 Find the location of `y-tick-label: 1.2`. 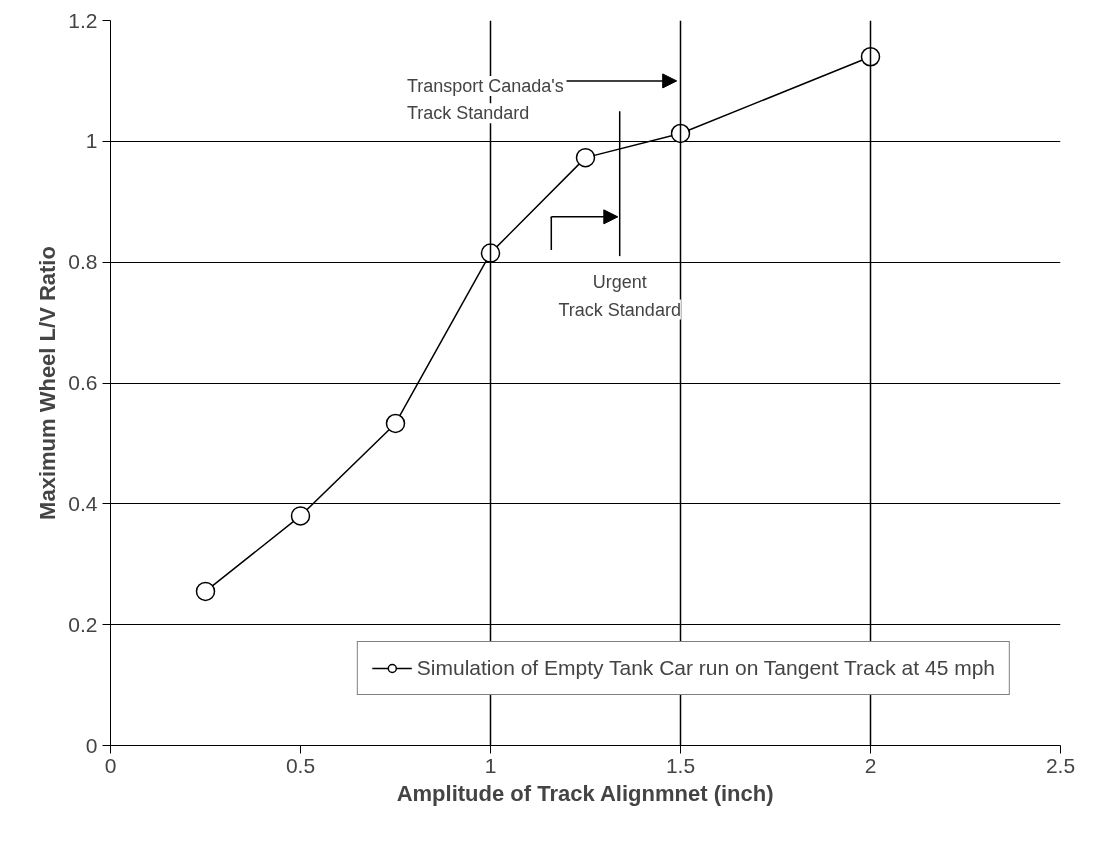

y-tick-label: 1.2 is located at coordinates (83, 20).